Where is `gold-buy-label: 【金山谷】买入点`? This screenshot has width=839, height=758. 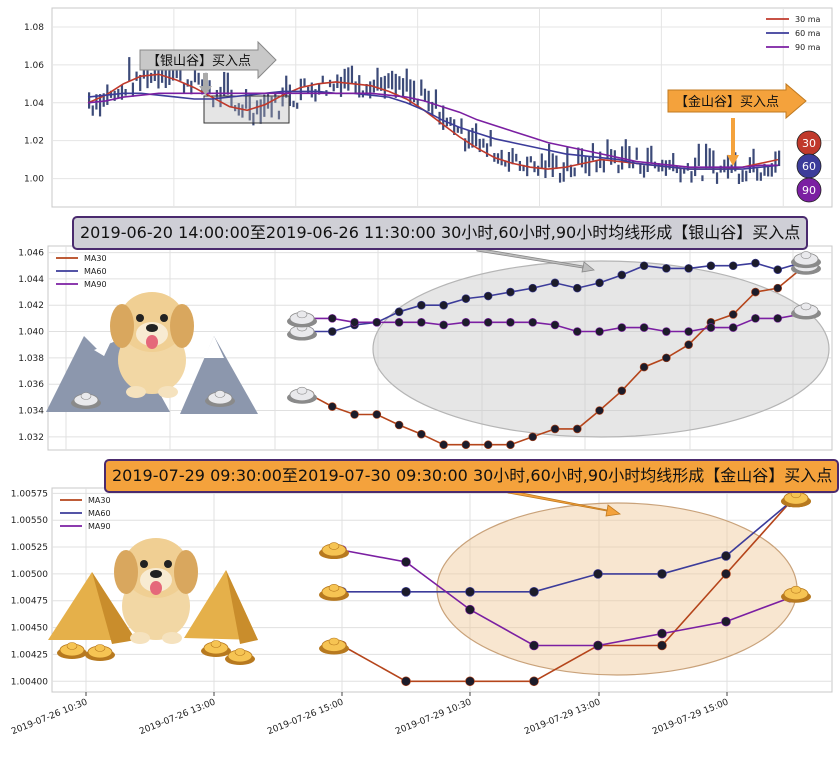 gold-buy-label: 【金山谷】买入点 is located at coordinates (727, 102).